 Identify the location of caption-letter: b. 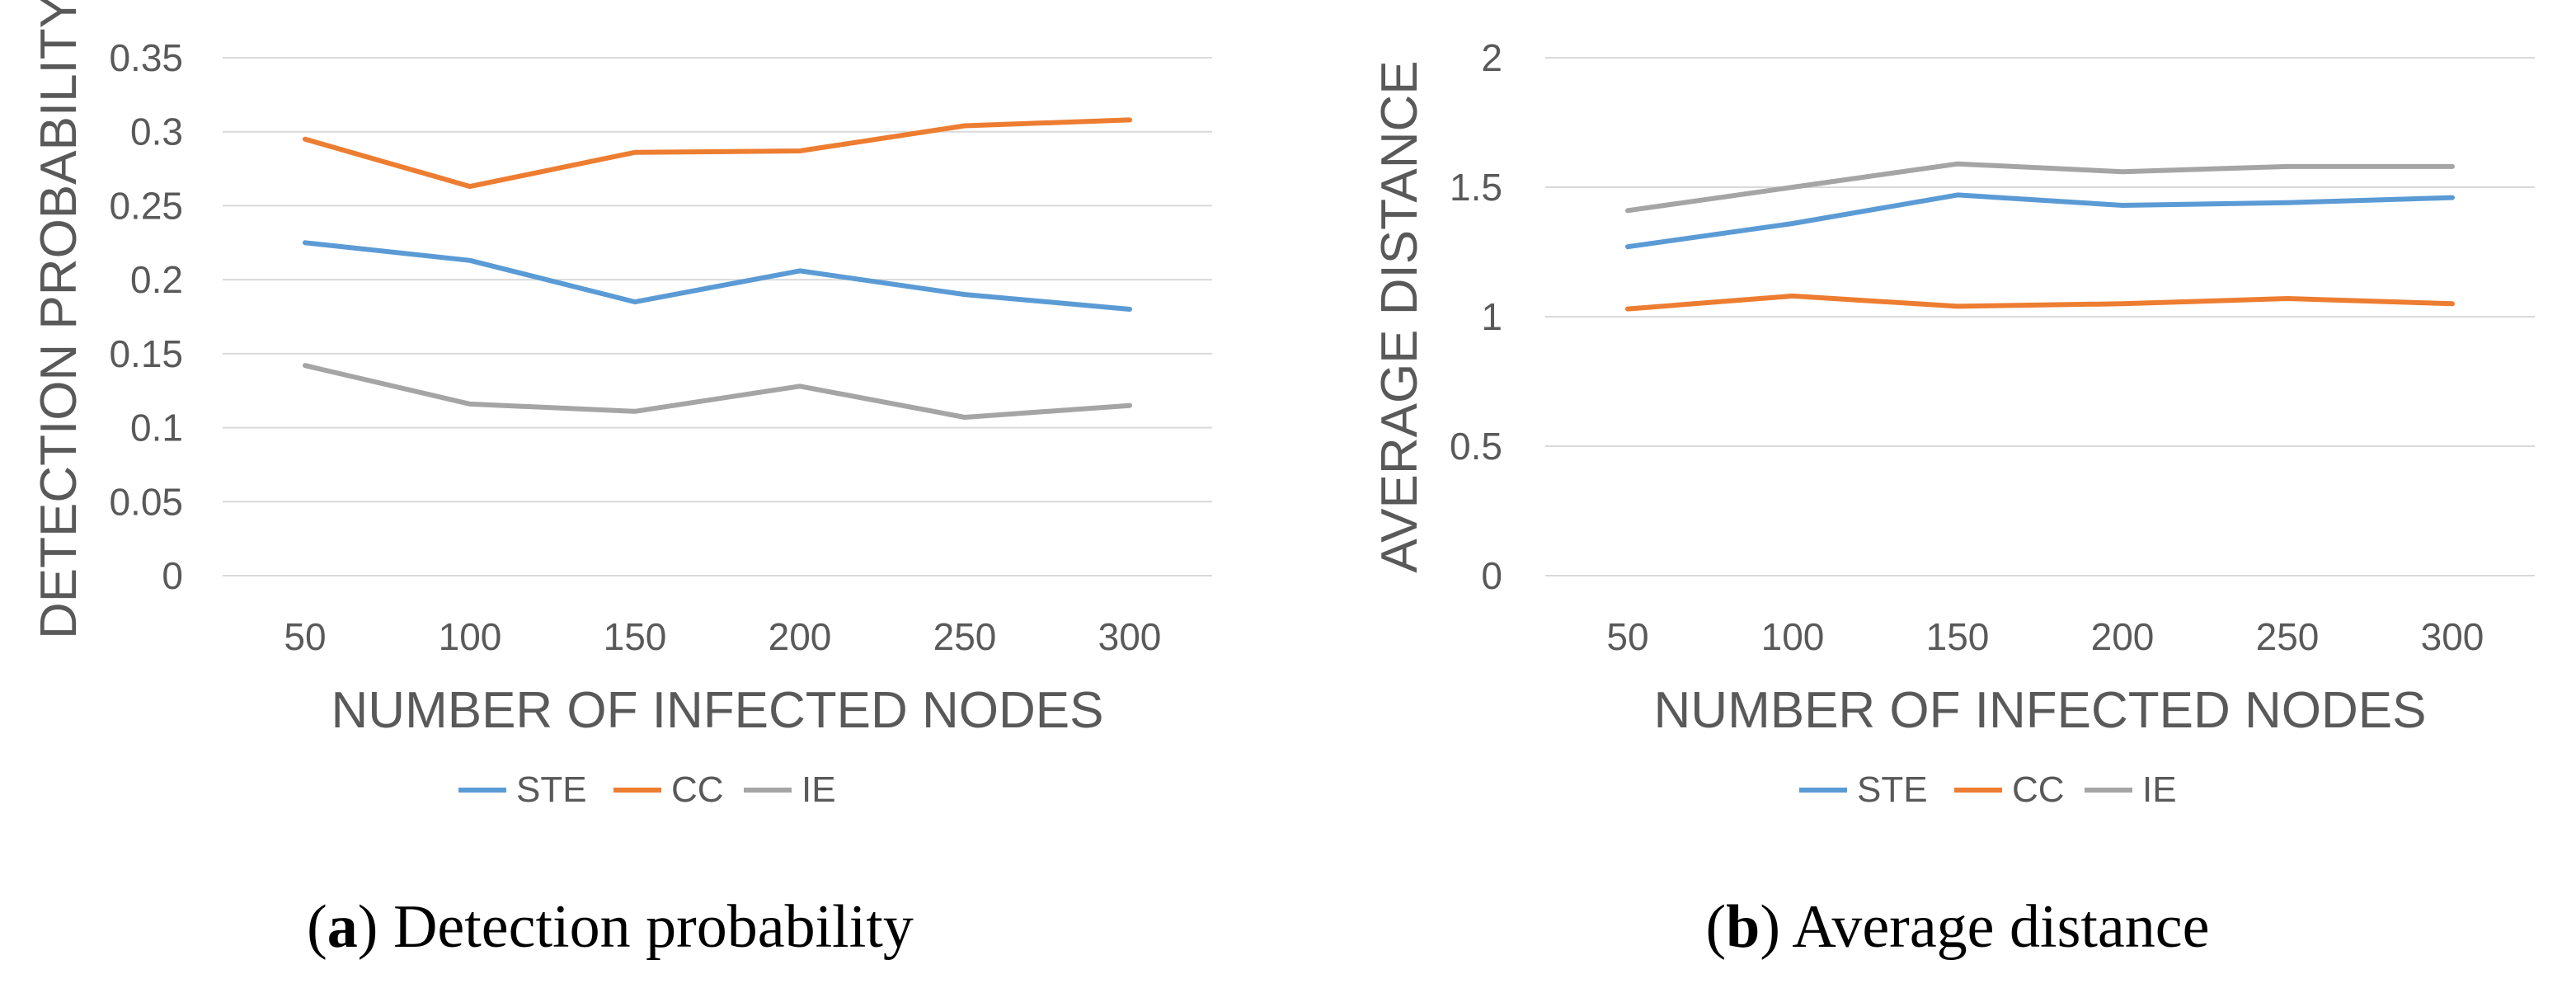
(1743, 927).